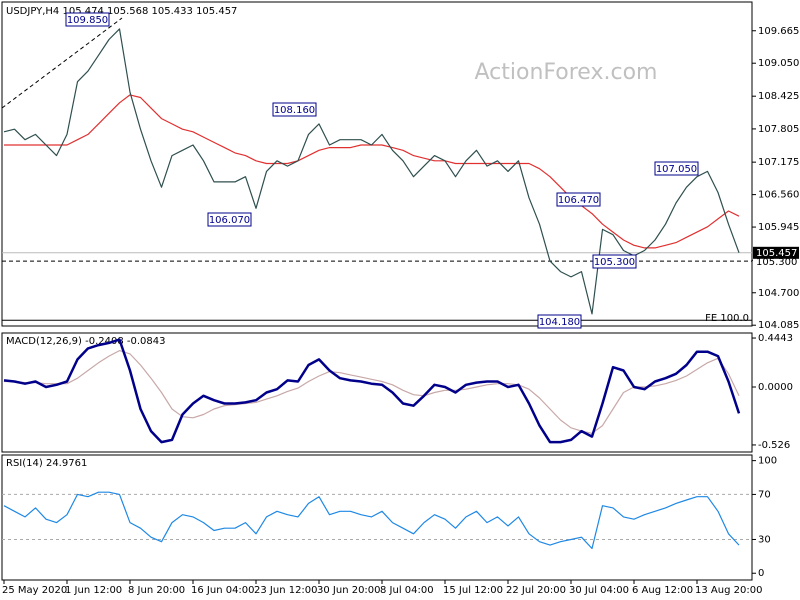 This screenshot has width=800, height=600. Describe the element at coordinates (473, 590) in the screenshot. I see `x-tick-label: 15 Jul 12:00` at that location.